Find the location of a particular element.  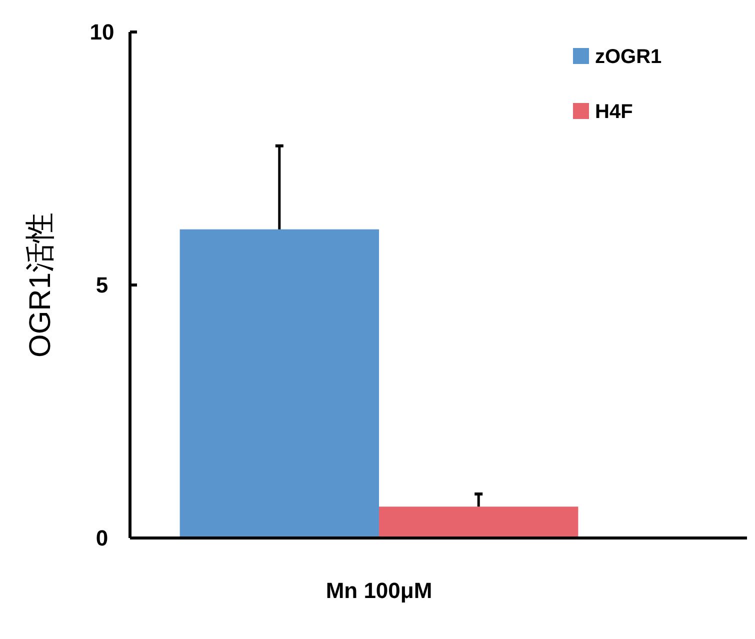

y-axis-title: OGR1活性 is located at coordinates (40, 285).